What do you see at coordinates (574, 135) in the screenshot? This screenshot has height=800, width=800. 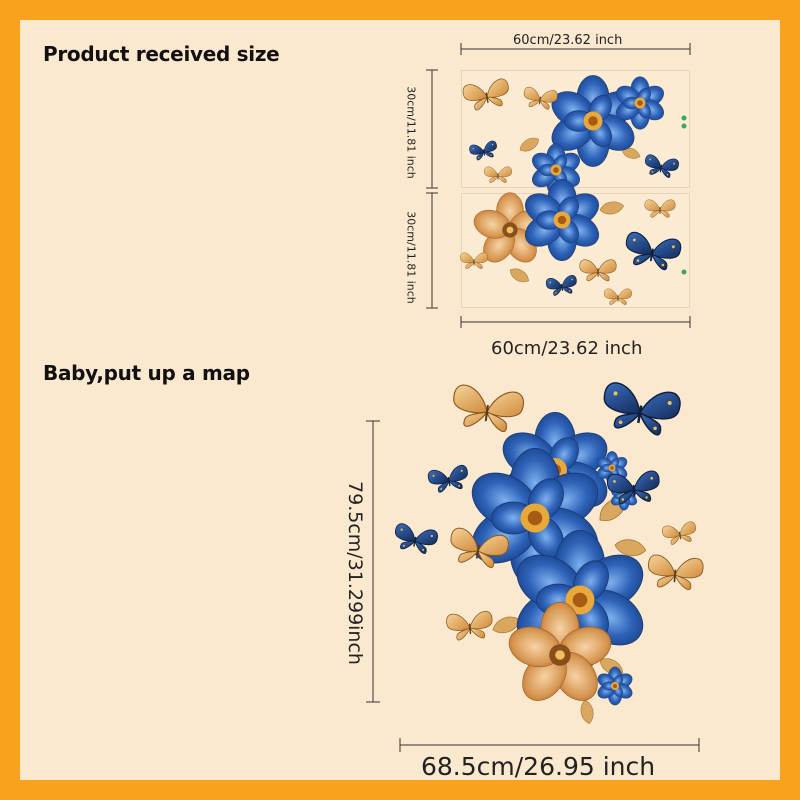 I see `sheet1-artwork` at bounding box center [574, 135].